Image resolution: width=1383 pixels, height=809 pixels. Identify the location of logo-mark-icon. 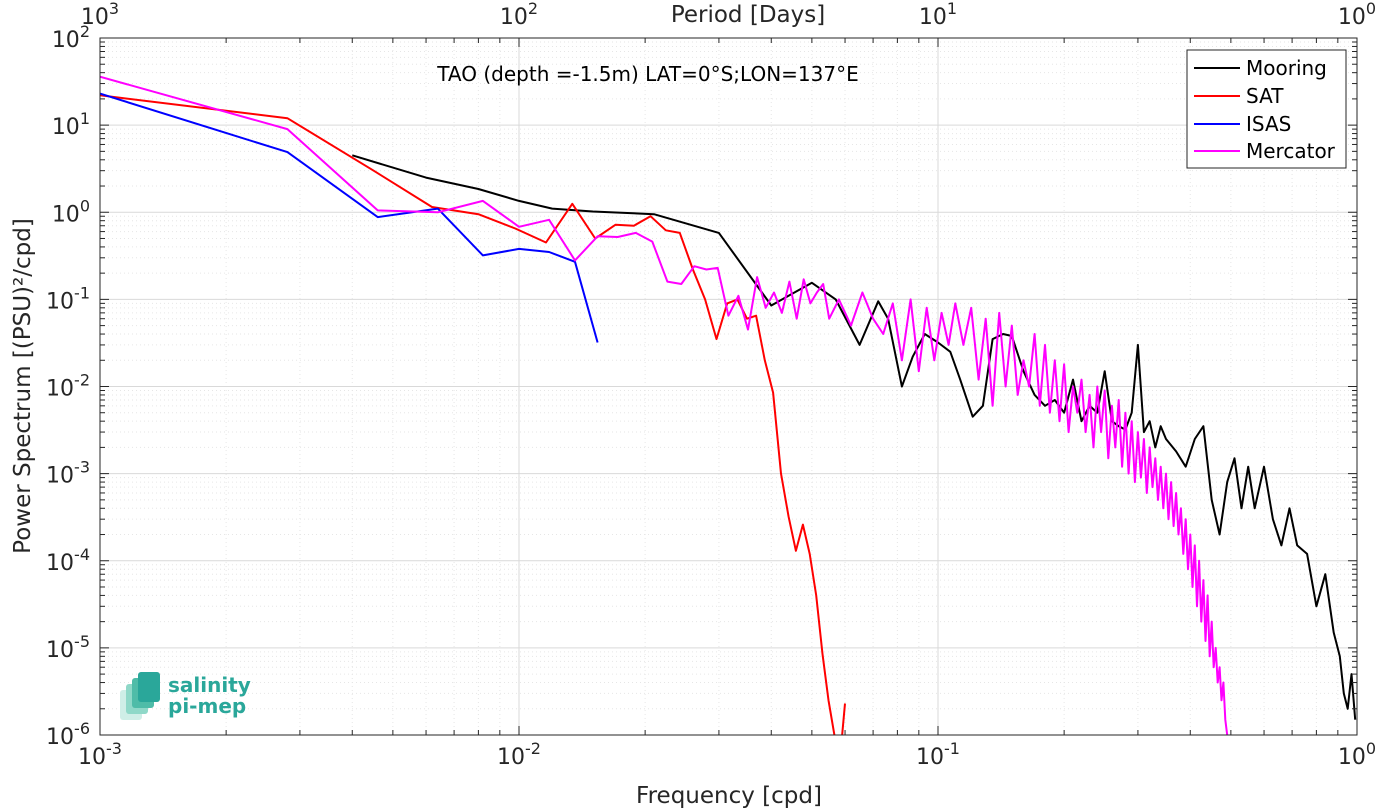
(140, 696).